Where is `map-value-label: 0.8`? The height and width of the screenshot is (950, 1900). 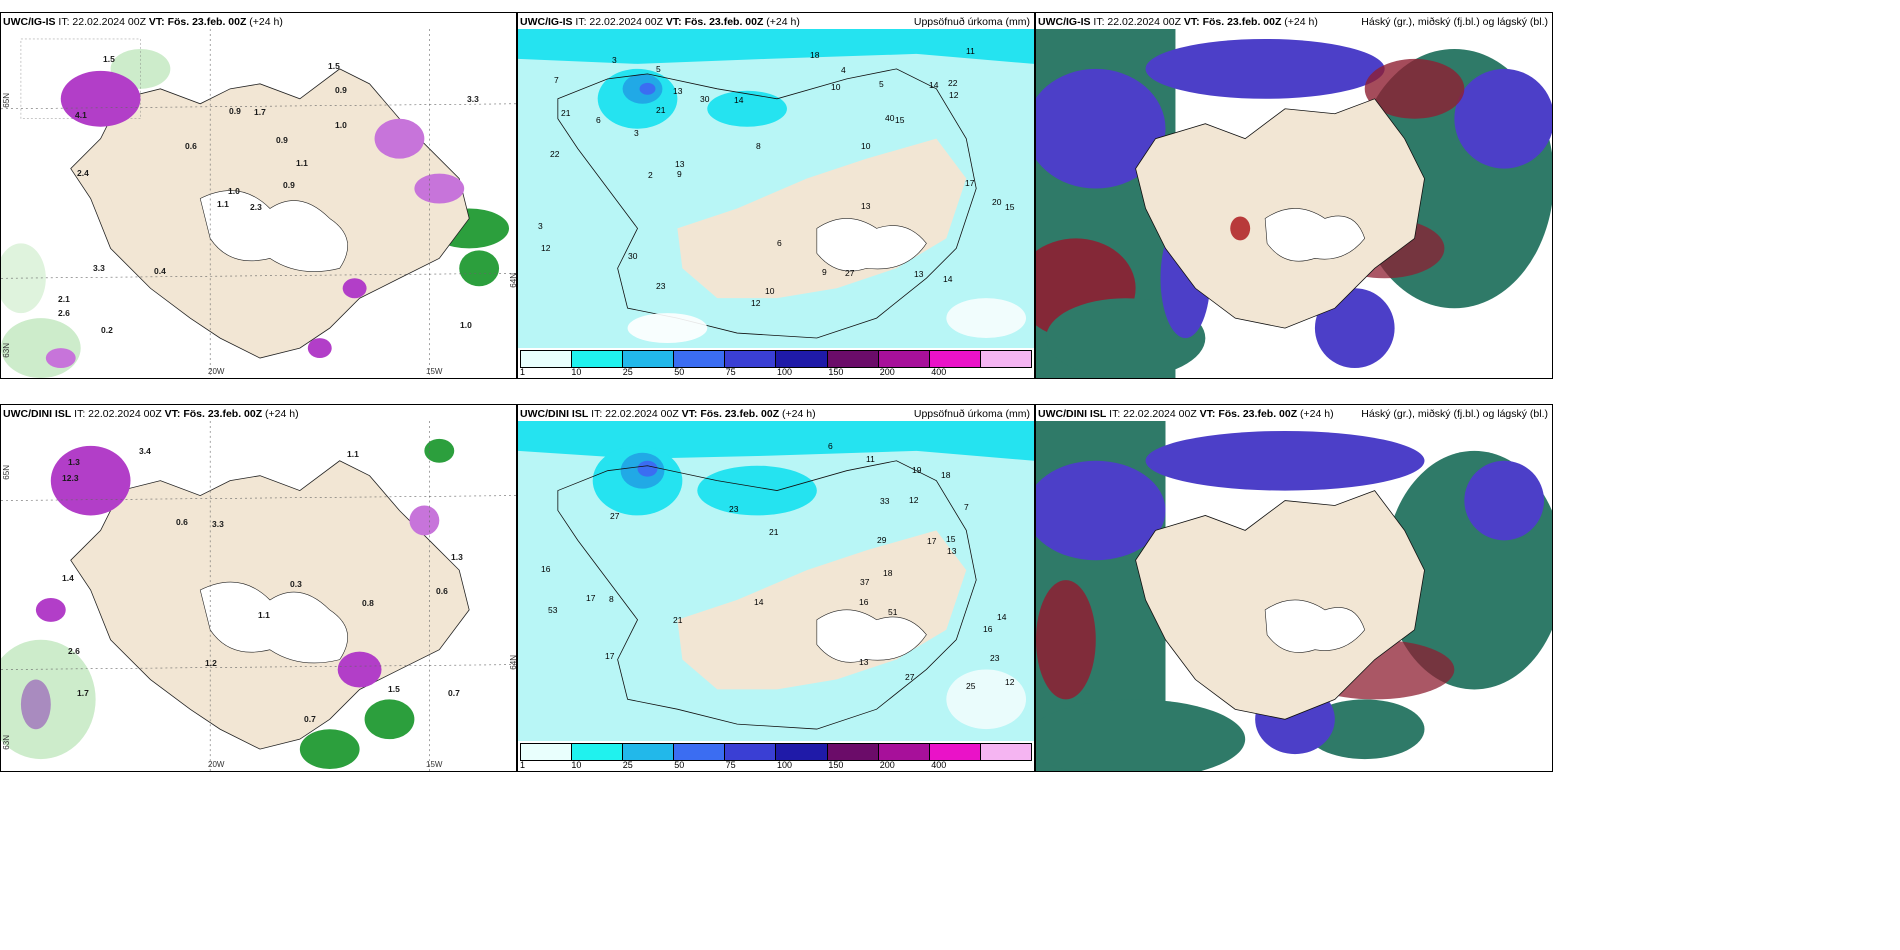
map-value-label: 0.8 is located at coordinates (368, 603).